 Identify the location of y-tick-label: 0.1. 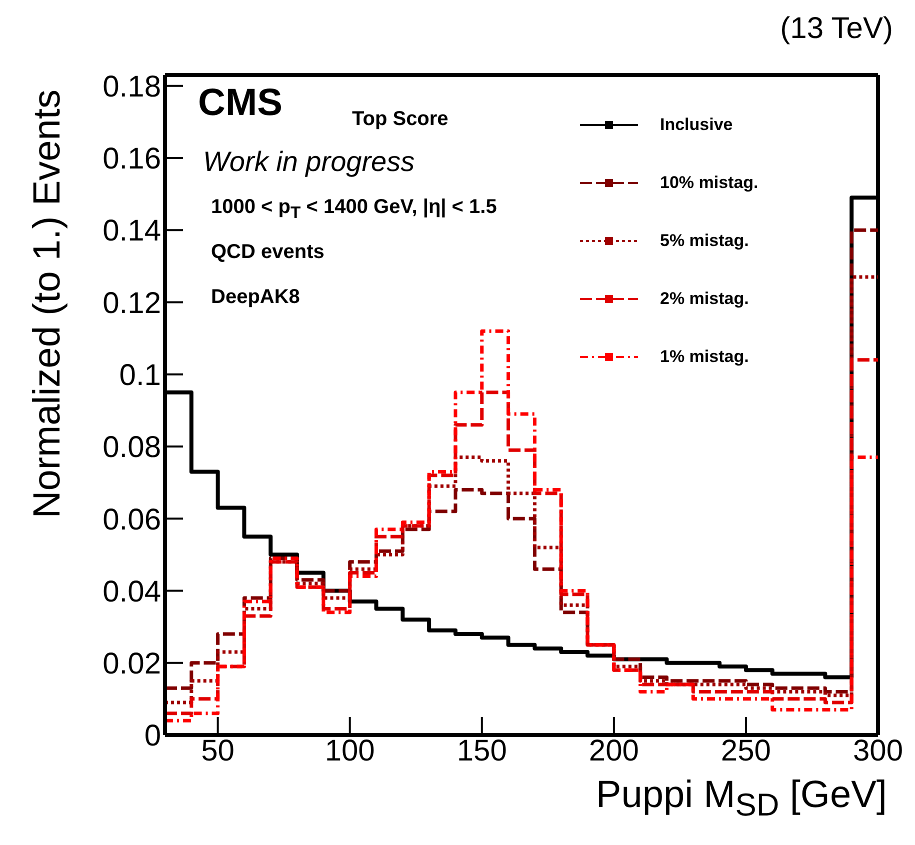
(140, 375).